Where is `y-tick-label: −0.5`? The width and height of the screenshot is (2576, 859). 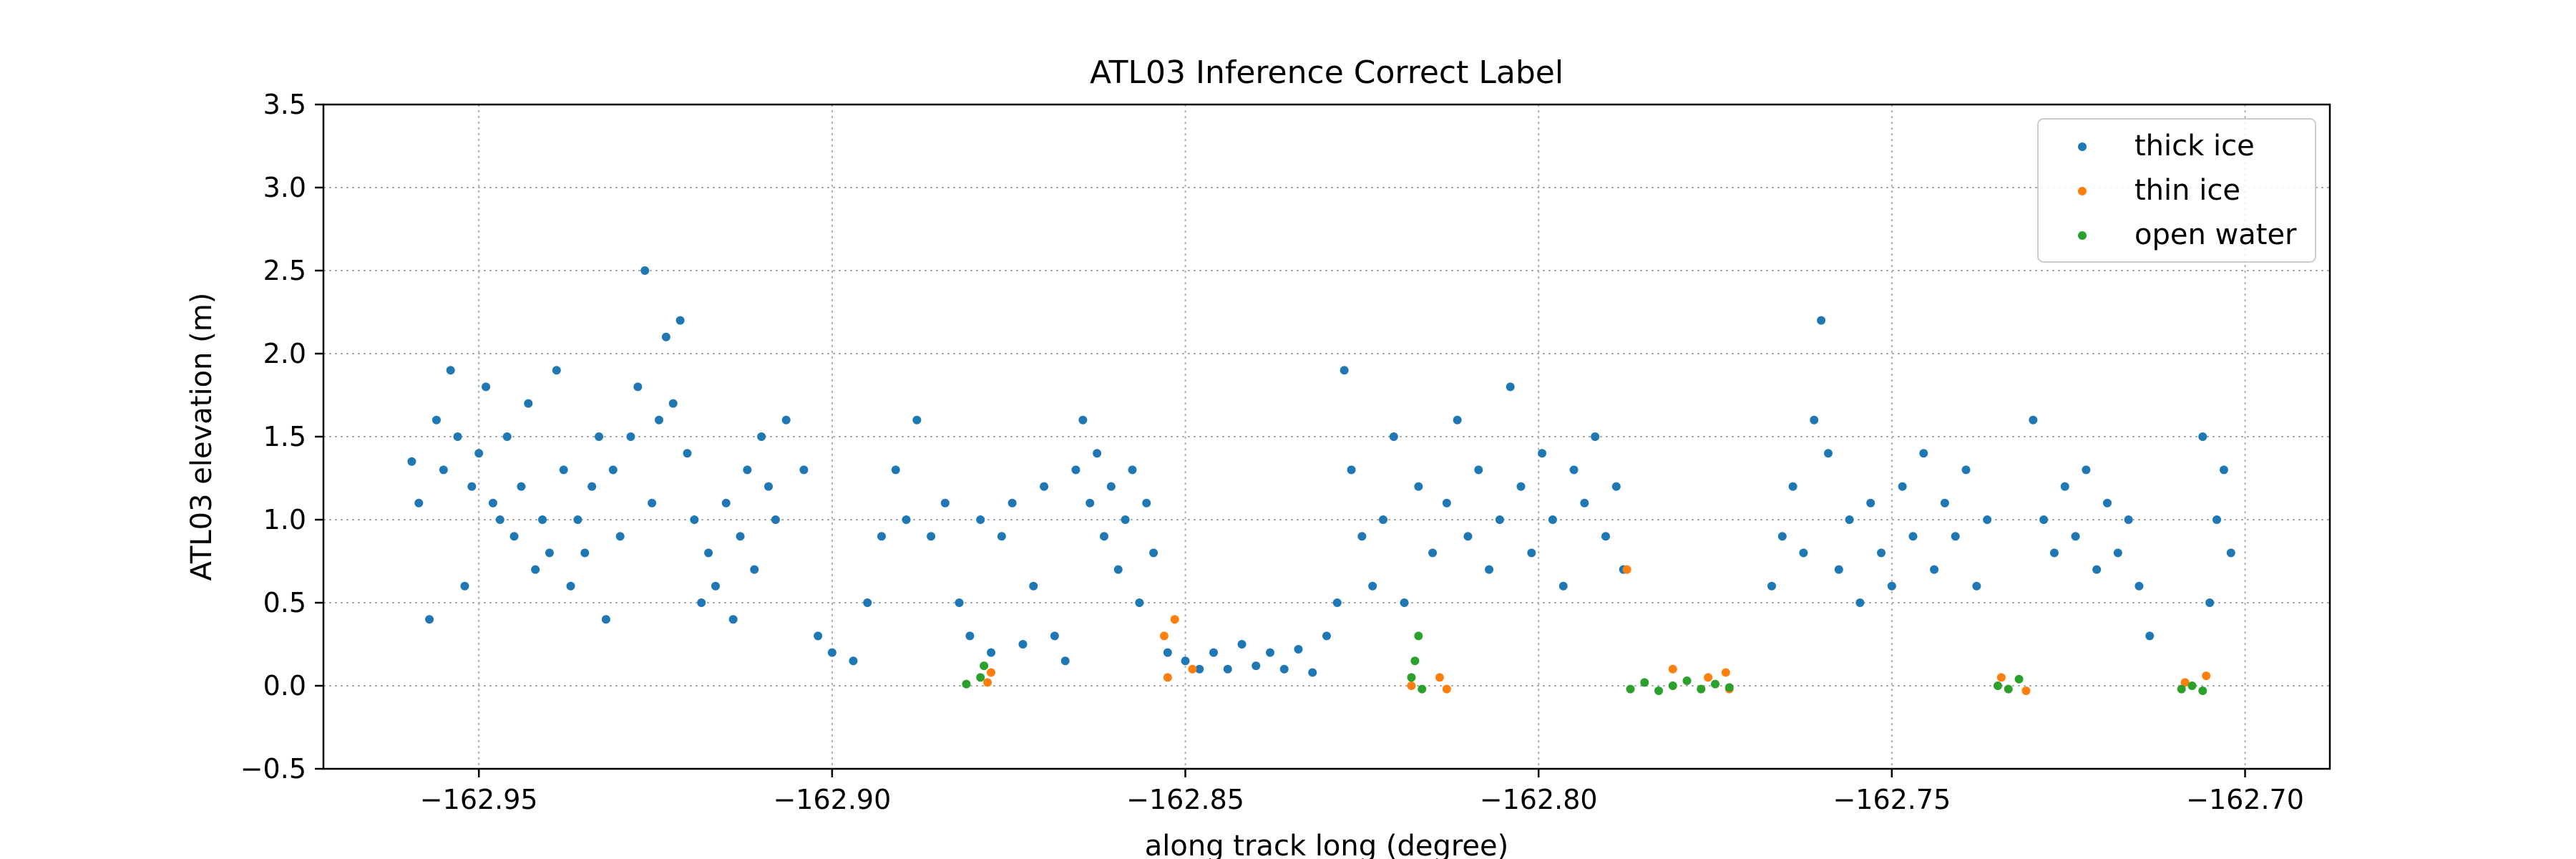 y-tick-label: −0.5 is located at coordinates (273, 769).